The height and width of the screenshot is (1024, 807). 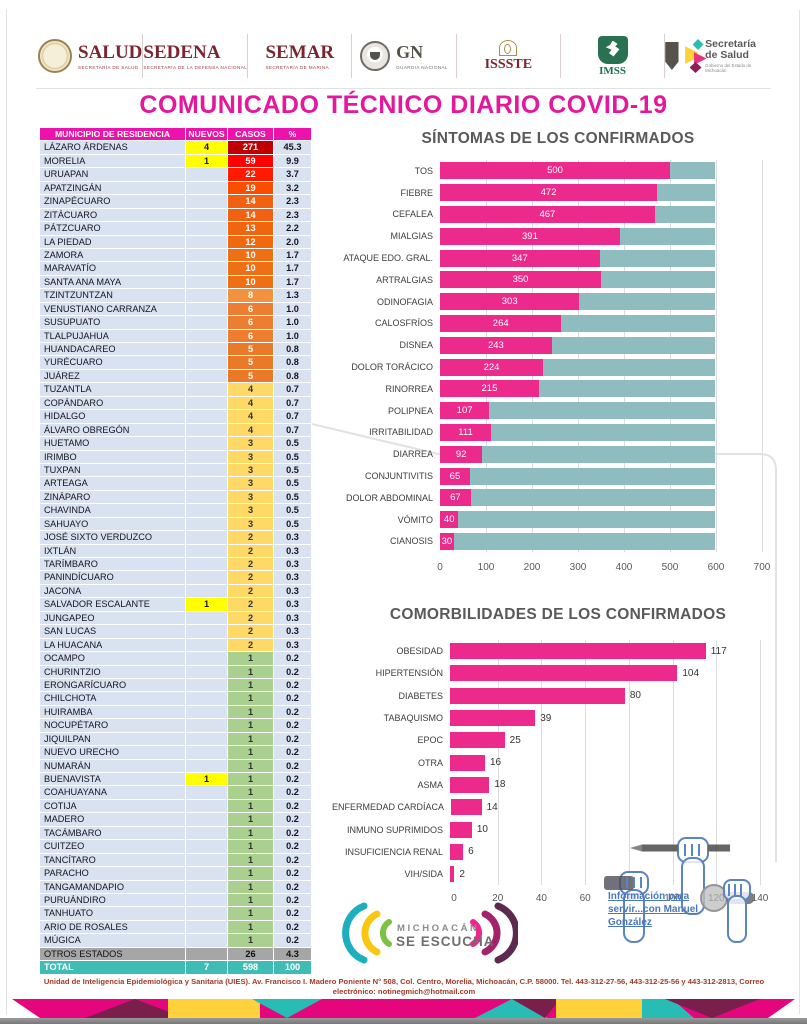 I want to click on bar-confirmed: 30, so click(x=447, y=541).